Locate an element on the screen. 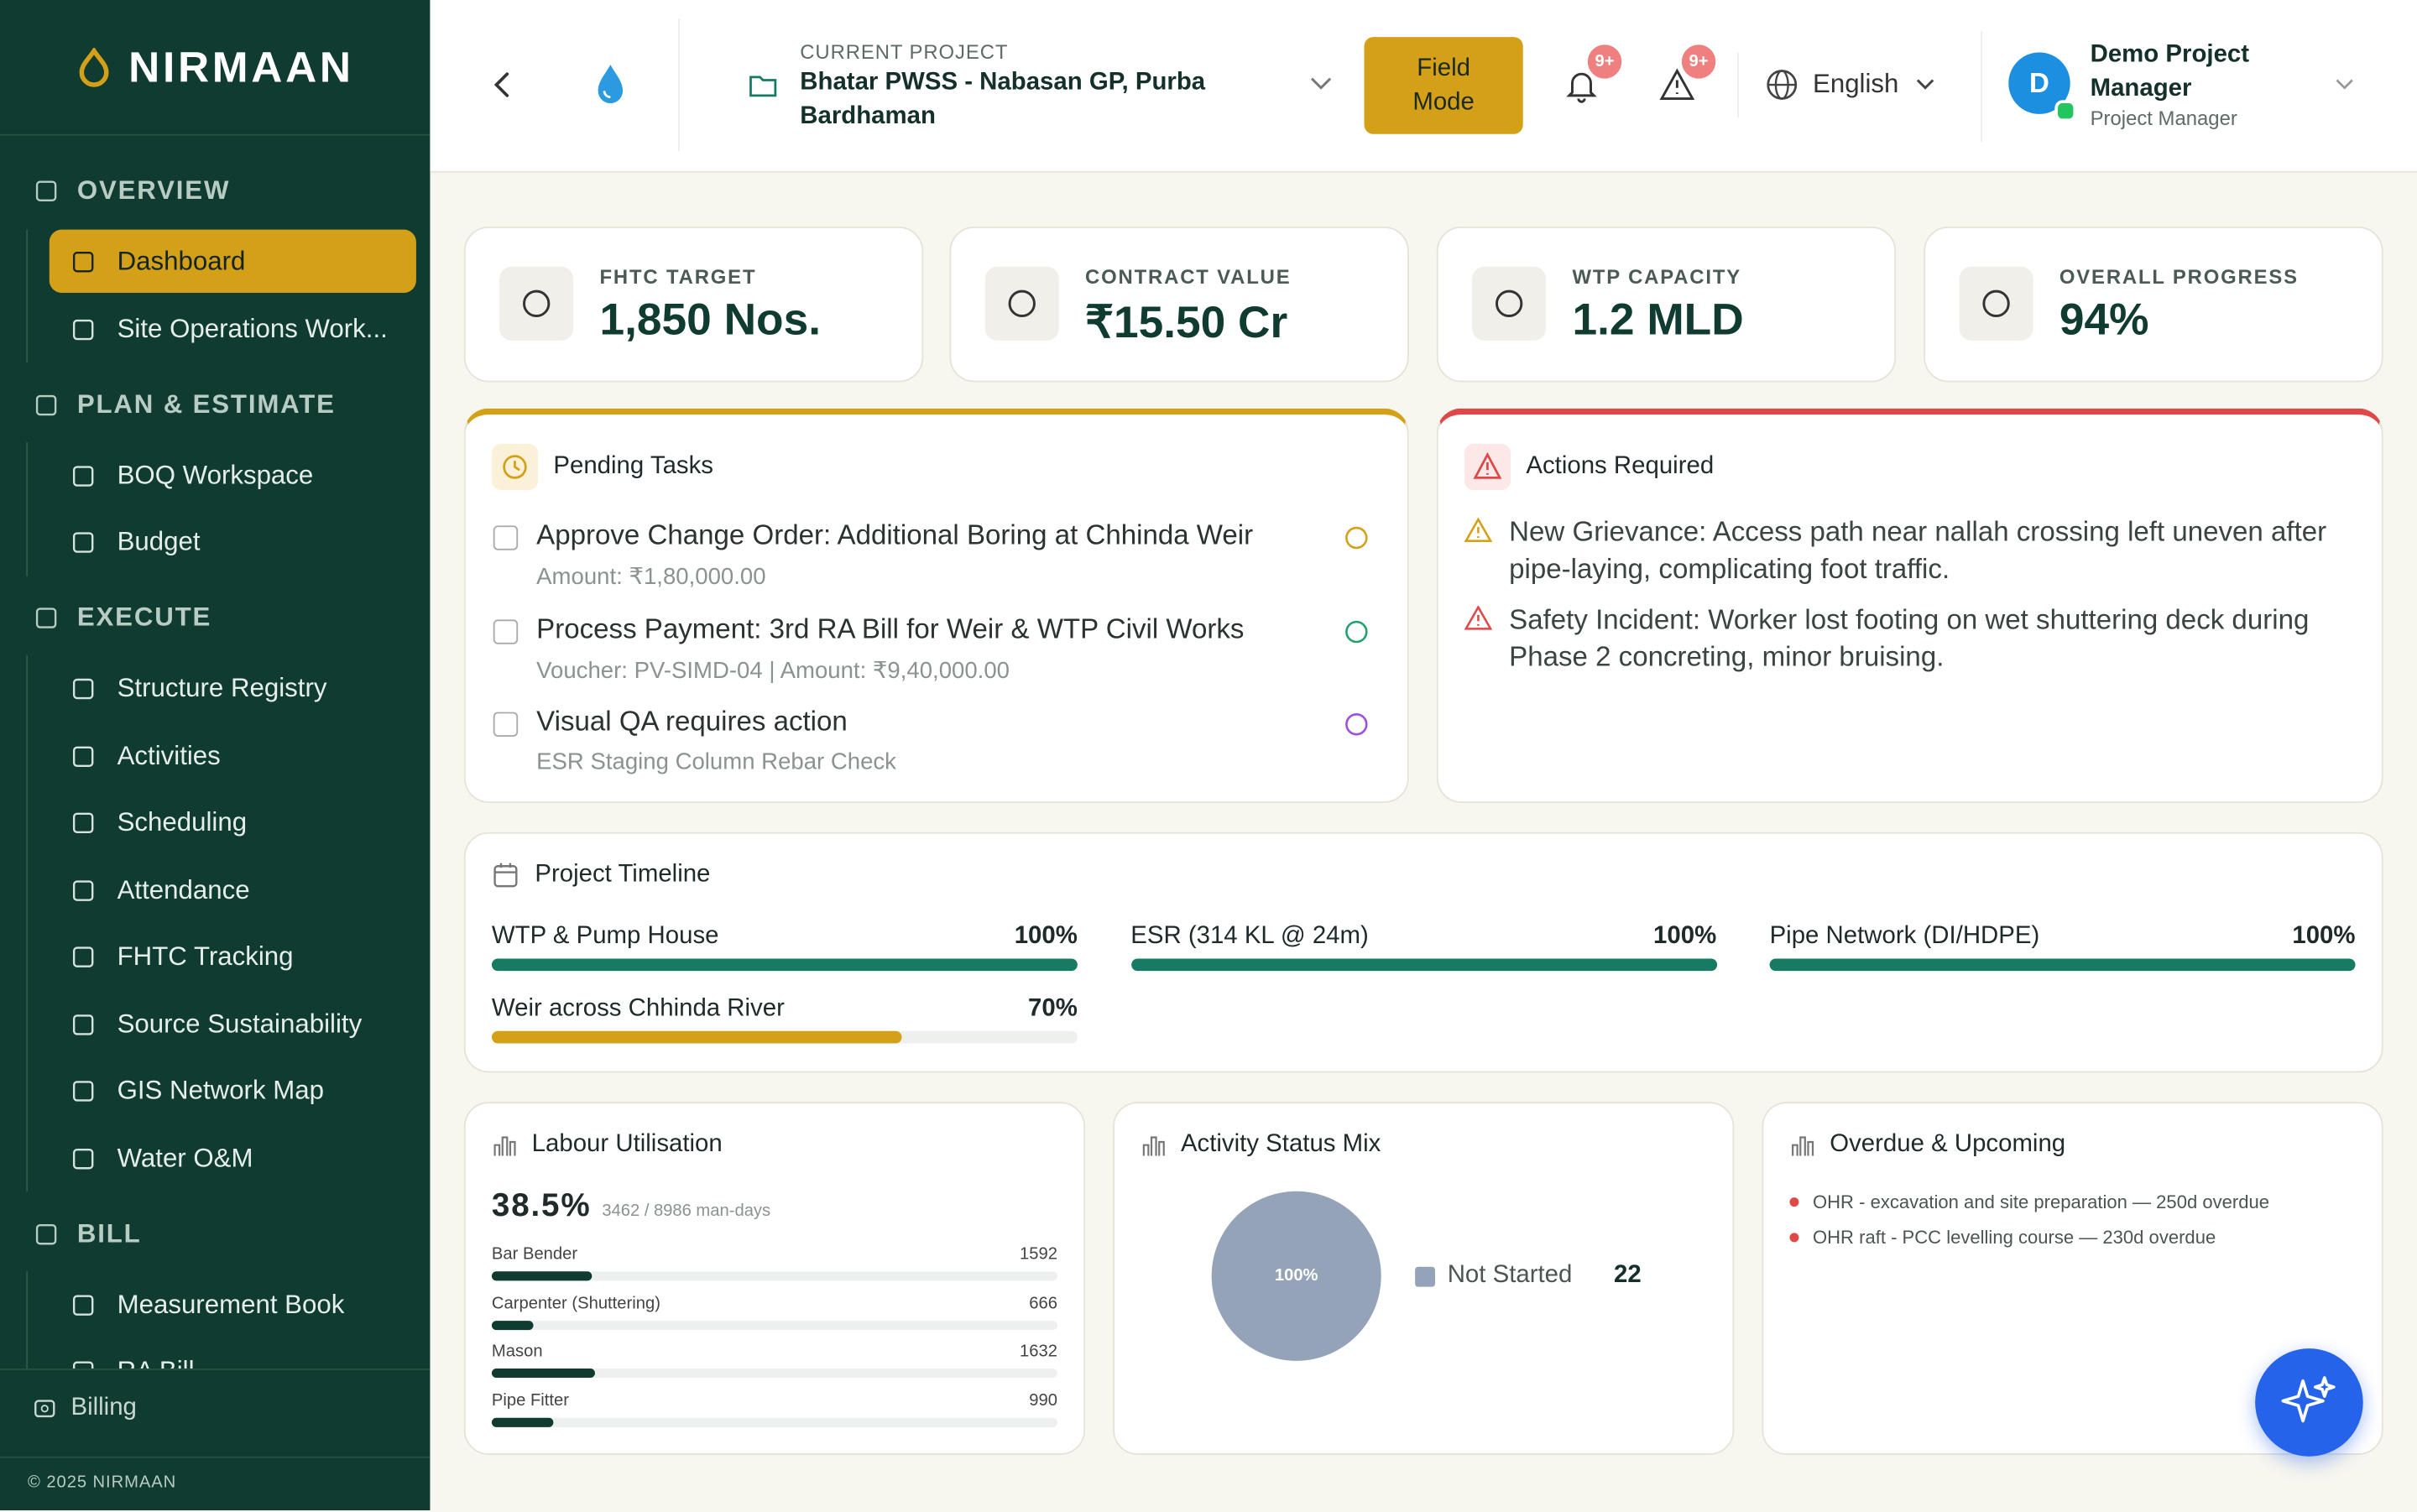 Image resolution: width=2417 pixels, height=1512 pixels. kpi-card: OVERALL PROGRESS 94% is located at coordinates (2153, 305).